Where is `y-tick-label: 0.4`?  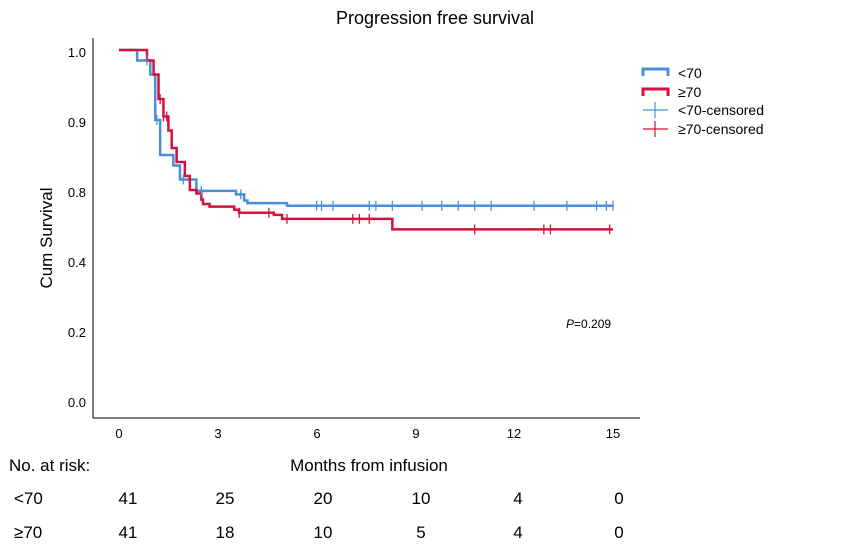 y-tick-label: 0.4 is located at coordinates (77, 262).